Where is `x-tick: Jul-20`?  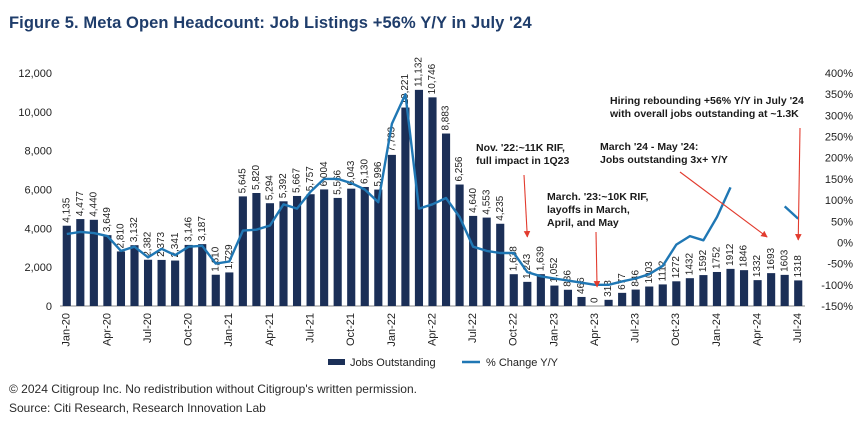 x-tick: Jul-20 is located at coordinates (148, 328).